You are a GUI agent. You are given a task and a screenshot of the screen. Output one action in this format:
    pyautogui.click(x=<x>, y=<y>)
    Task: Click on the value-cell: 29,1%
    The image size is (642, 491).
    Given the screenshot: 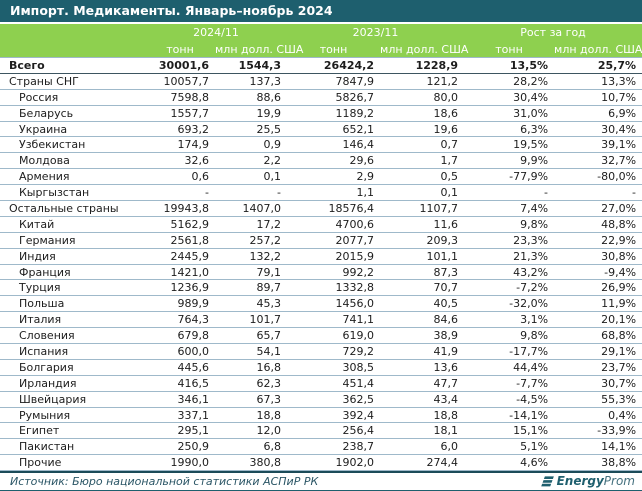 What is the action you would take?
    pyautogui.click(x=598, y=351)
    